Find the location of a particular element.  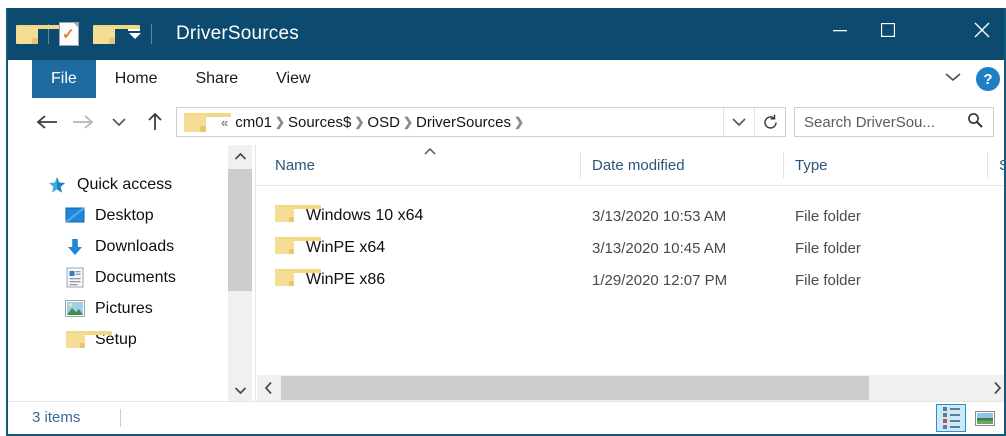

status-divider is located at coordinates (120, 418).